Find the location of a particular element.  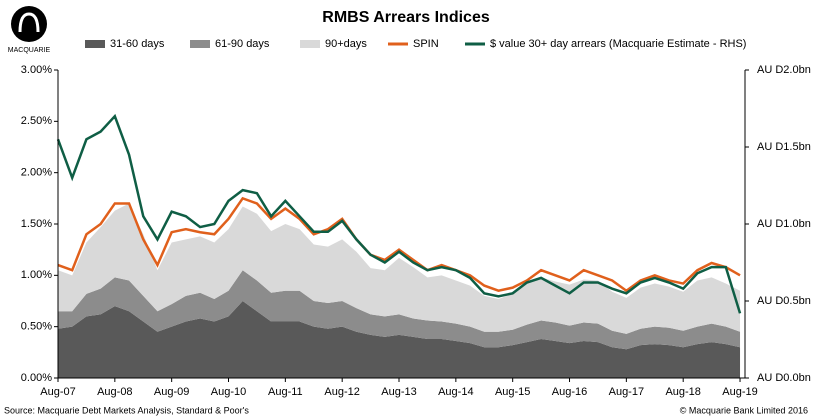

y-tick-label: 0.50% is located at coordinates (36, 327).